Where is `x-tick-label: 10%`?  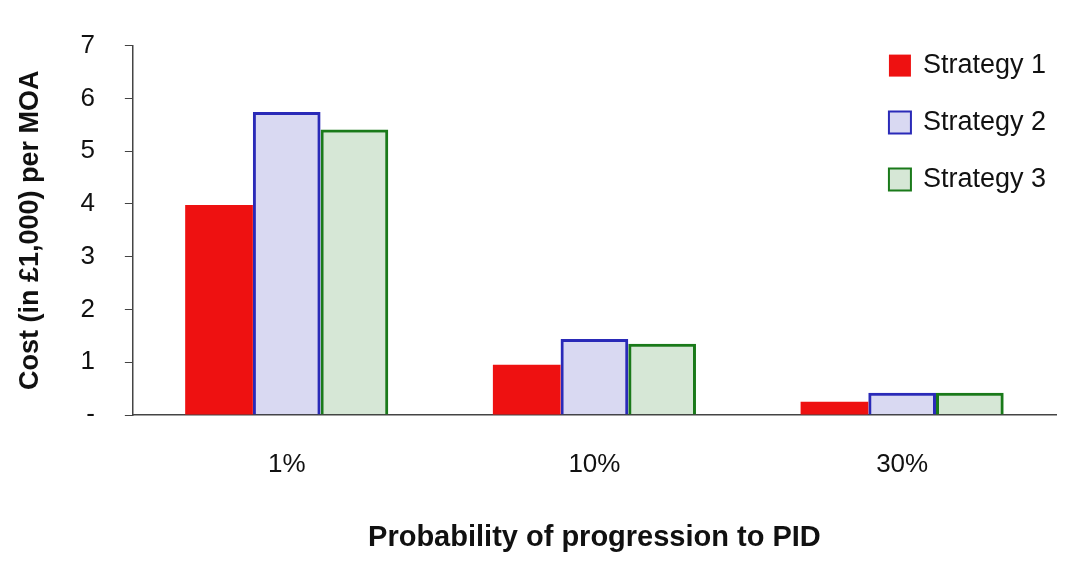 x-tick-label: 10% is located at coordinates (594, 462).